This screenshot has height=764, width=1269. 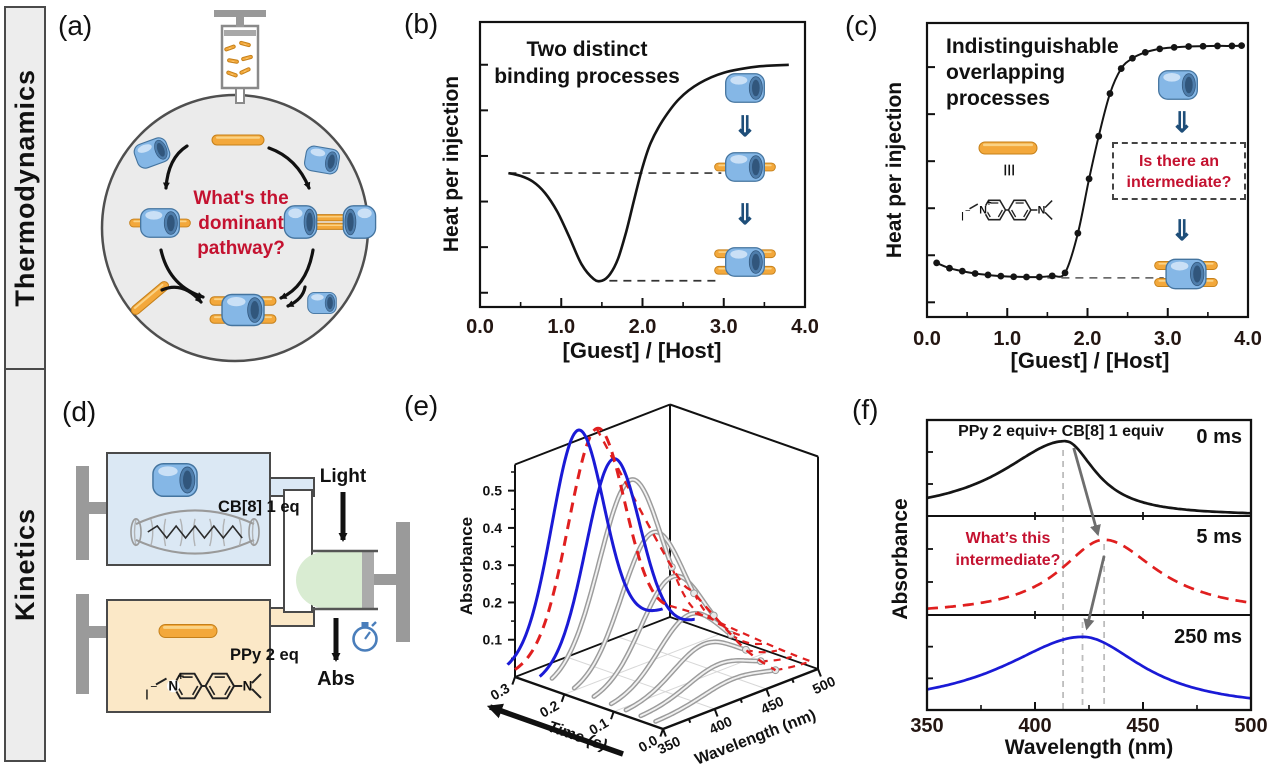 What do you see at coordinates (82, 513) in the screenshot?
I see `top-plunger-bar` at bounding box center [82, 513].